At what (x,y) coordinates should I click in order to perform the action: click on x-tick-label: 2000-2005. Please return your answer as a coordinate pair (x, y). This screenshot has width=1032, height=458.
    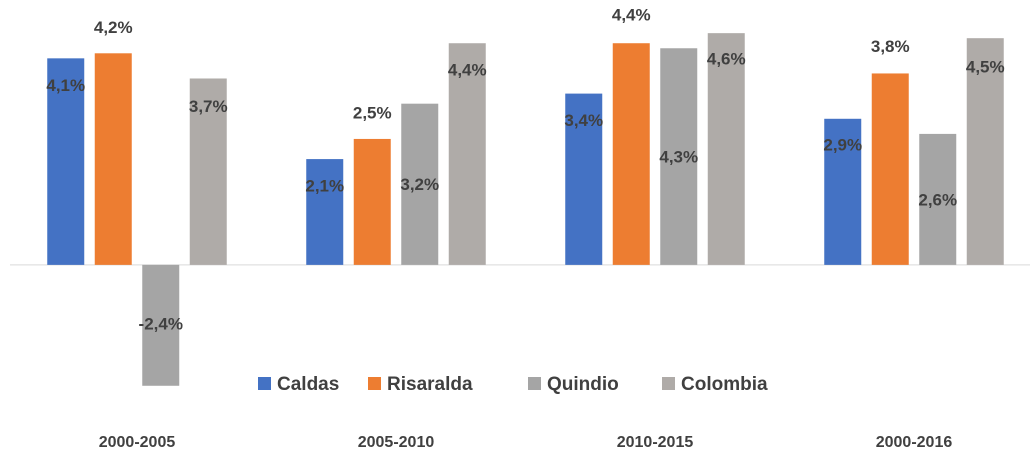
    Looking at the image, I should click on (137, 442).